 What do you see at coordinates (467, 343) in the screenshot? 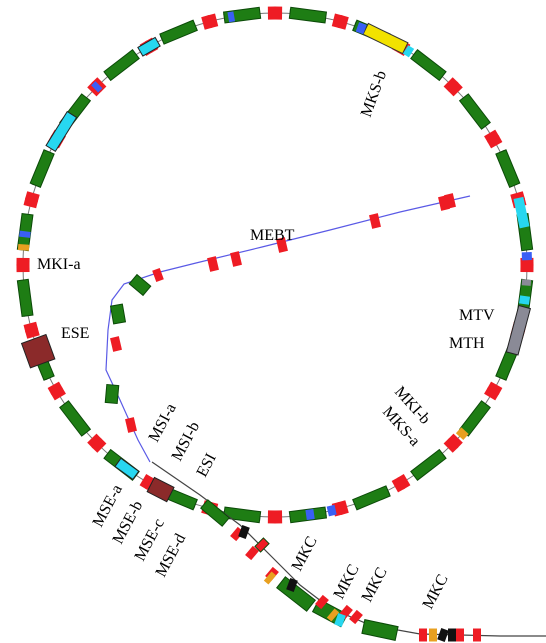
I see `label-mth: MTH` at bounding box center [467, 343].